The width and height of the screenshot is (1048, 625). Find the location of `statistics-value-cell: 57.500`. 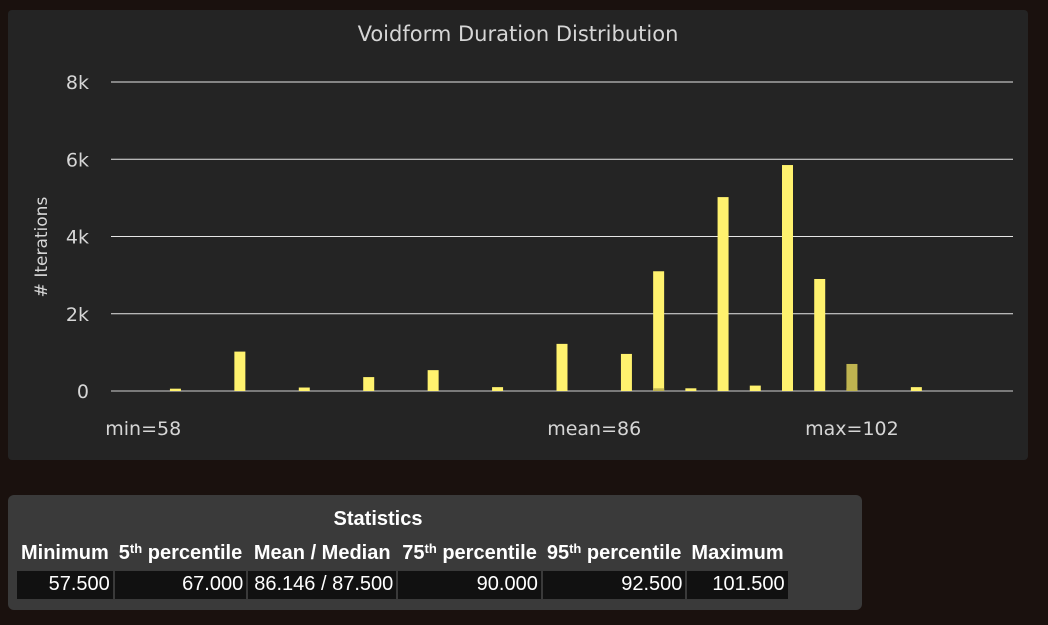

statistics-value-cell: 57.500 is located at coordinates (65, 585).